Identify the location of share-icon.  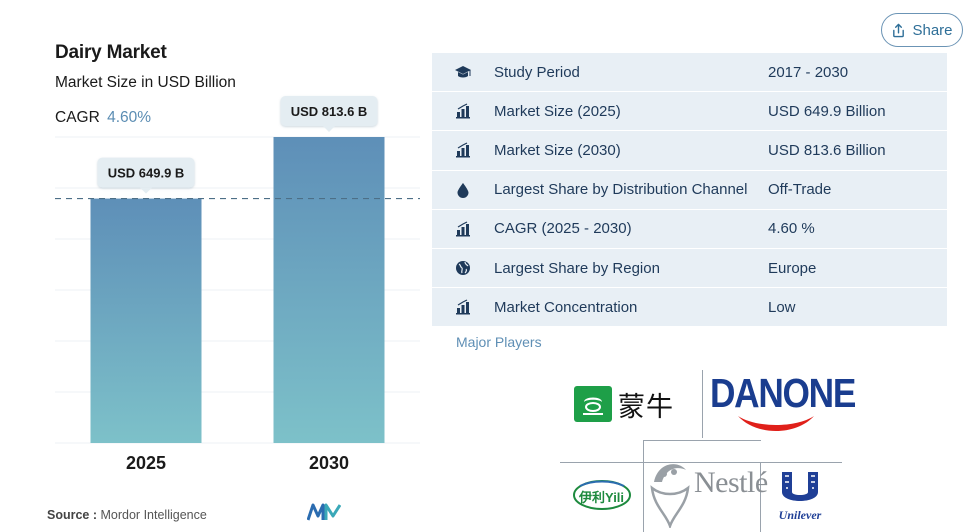
(899, 30).